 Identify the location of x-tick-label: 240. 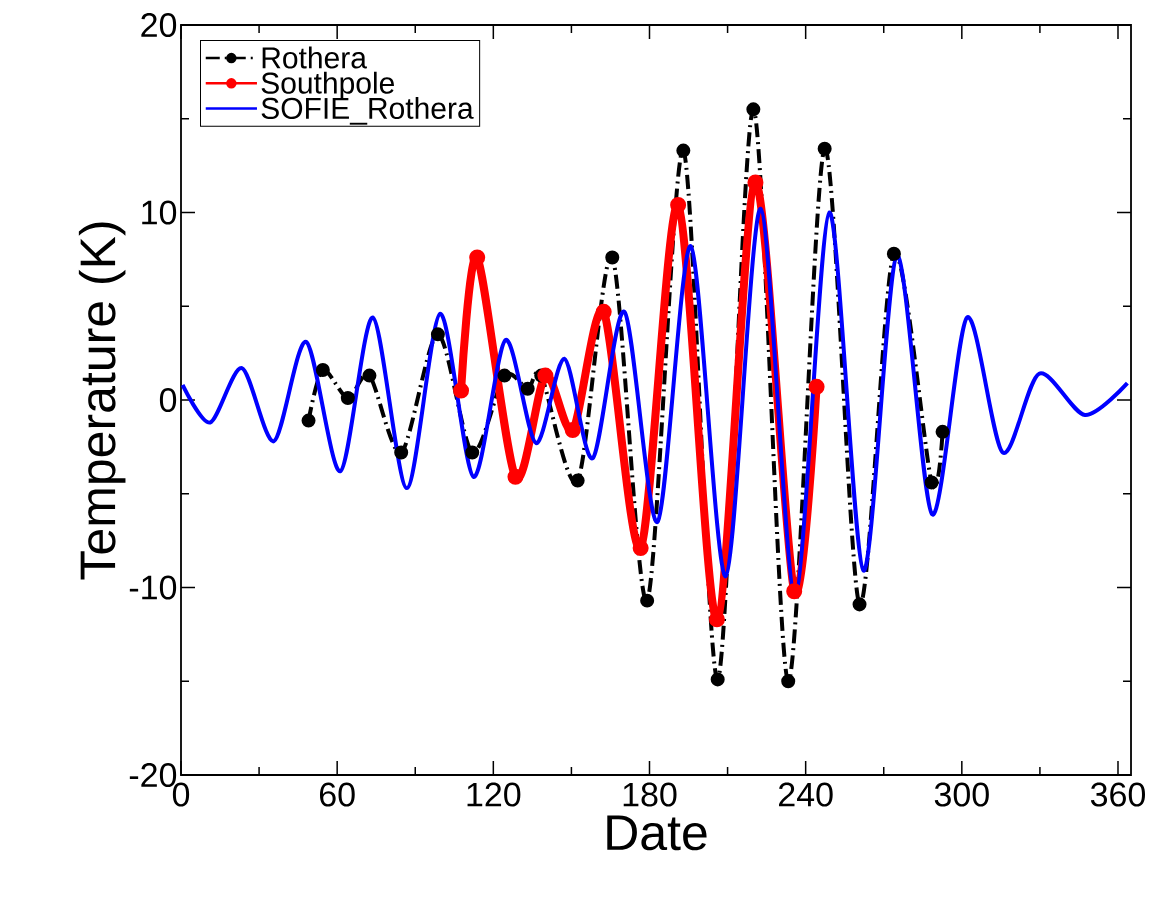
(806, 794).